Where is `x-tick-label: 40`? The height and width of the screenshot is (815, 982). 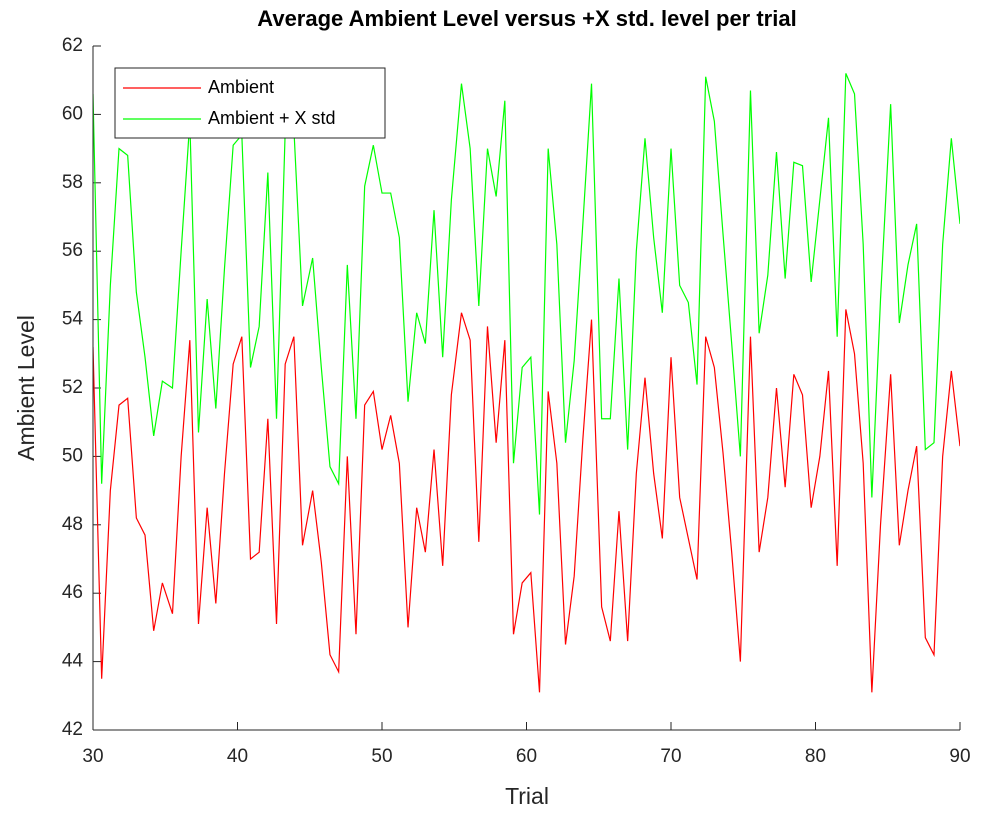 x-tick-label: 40 is located at coordinates (237, 756).